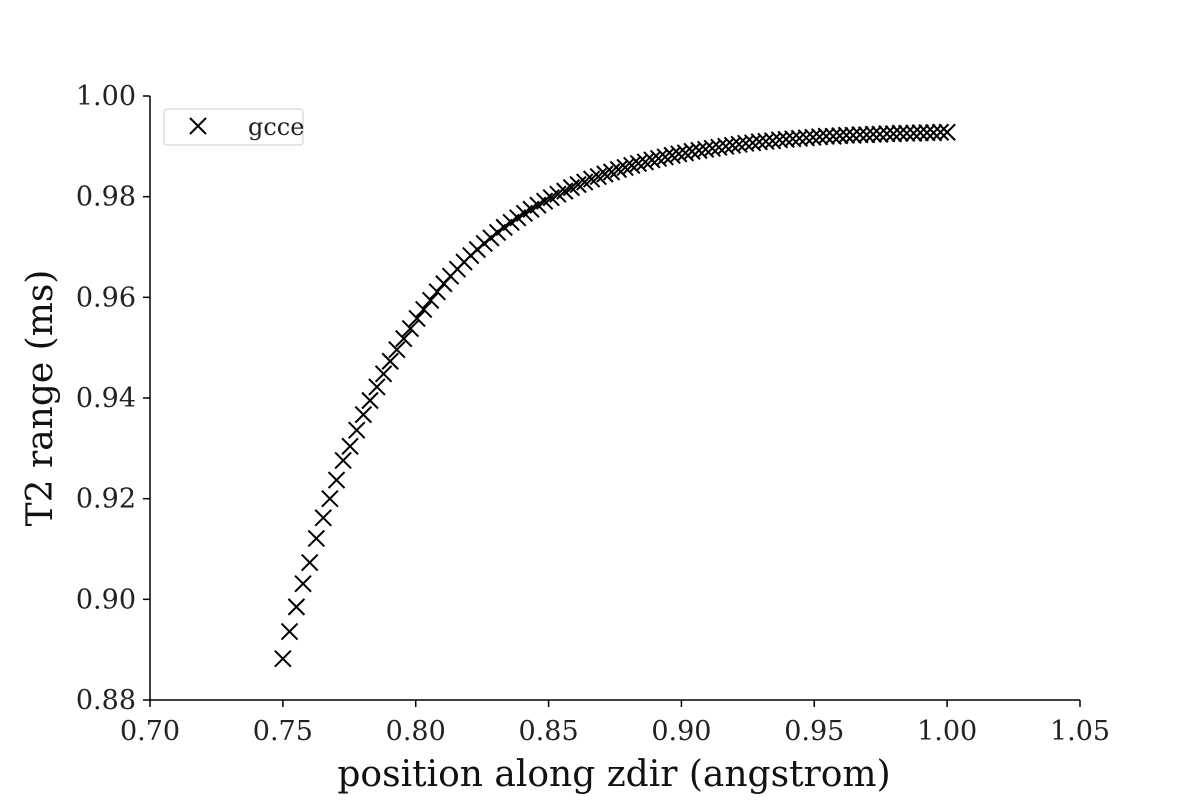 The width and height of the screenshot is (1200, 800). I want to click on y-tick-label: 0.92, so click(106, 499).